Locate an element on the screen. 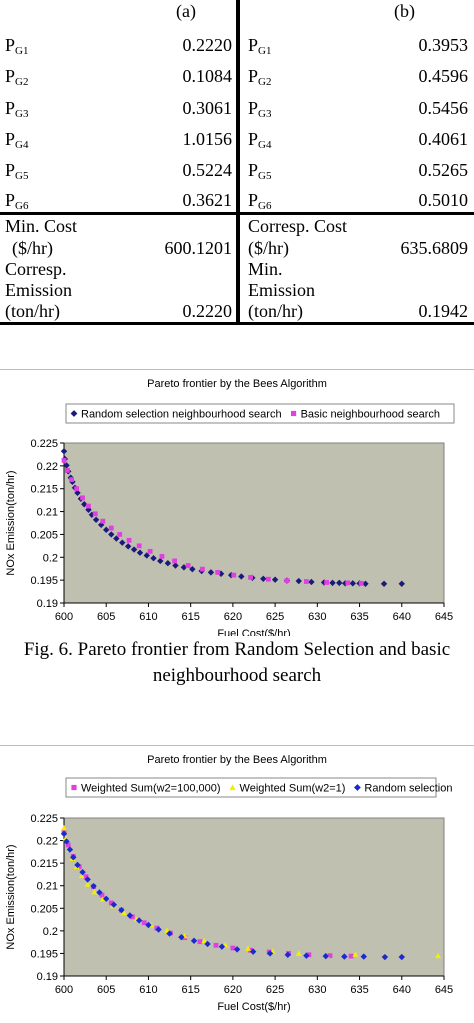 Image resolution: width=474 pixels, height=1023 pixels. row-value: 0.5224 is located at coordinates (207, 170).